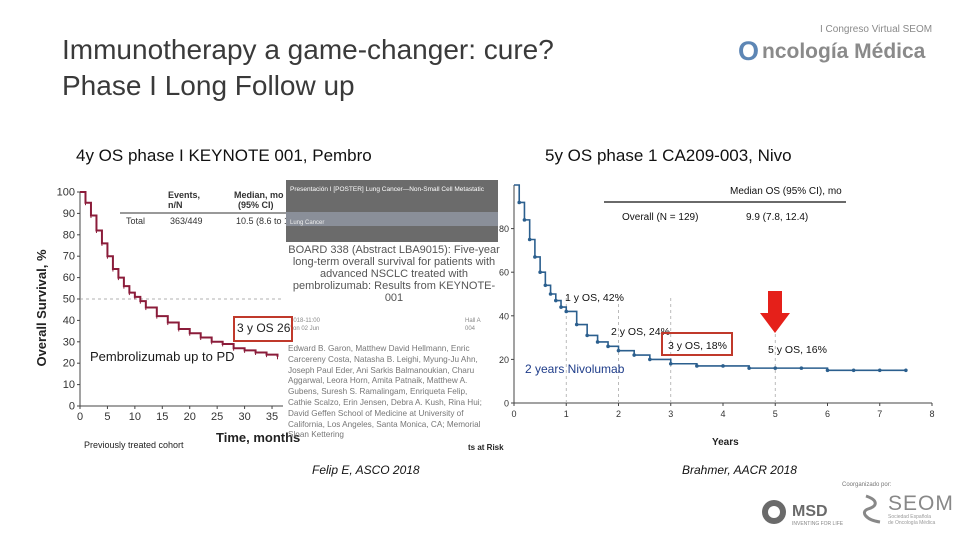  Describe the element at coordinates (872, 509) in the screenshot. I see `seom-logo-icon` at that location.